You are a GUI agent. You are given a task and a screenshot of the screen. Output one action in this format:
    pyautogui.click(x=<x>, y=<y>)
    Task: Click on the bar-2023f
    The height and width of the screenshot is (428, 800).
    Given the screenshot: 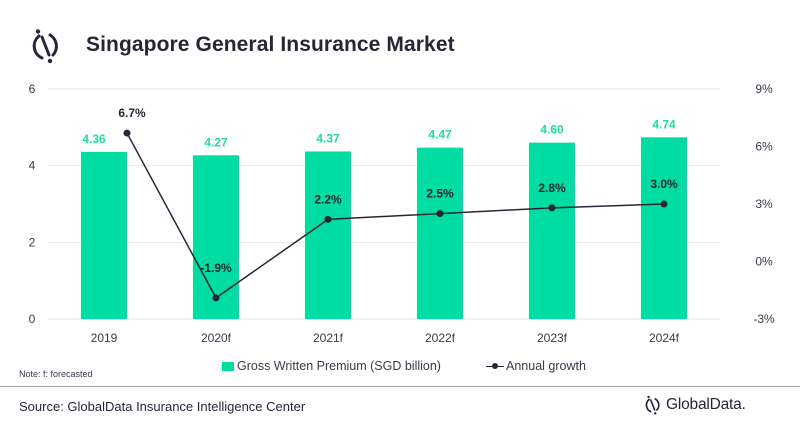 What is the action you would take?
    pyautogui.click(x=552, y=230)
    